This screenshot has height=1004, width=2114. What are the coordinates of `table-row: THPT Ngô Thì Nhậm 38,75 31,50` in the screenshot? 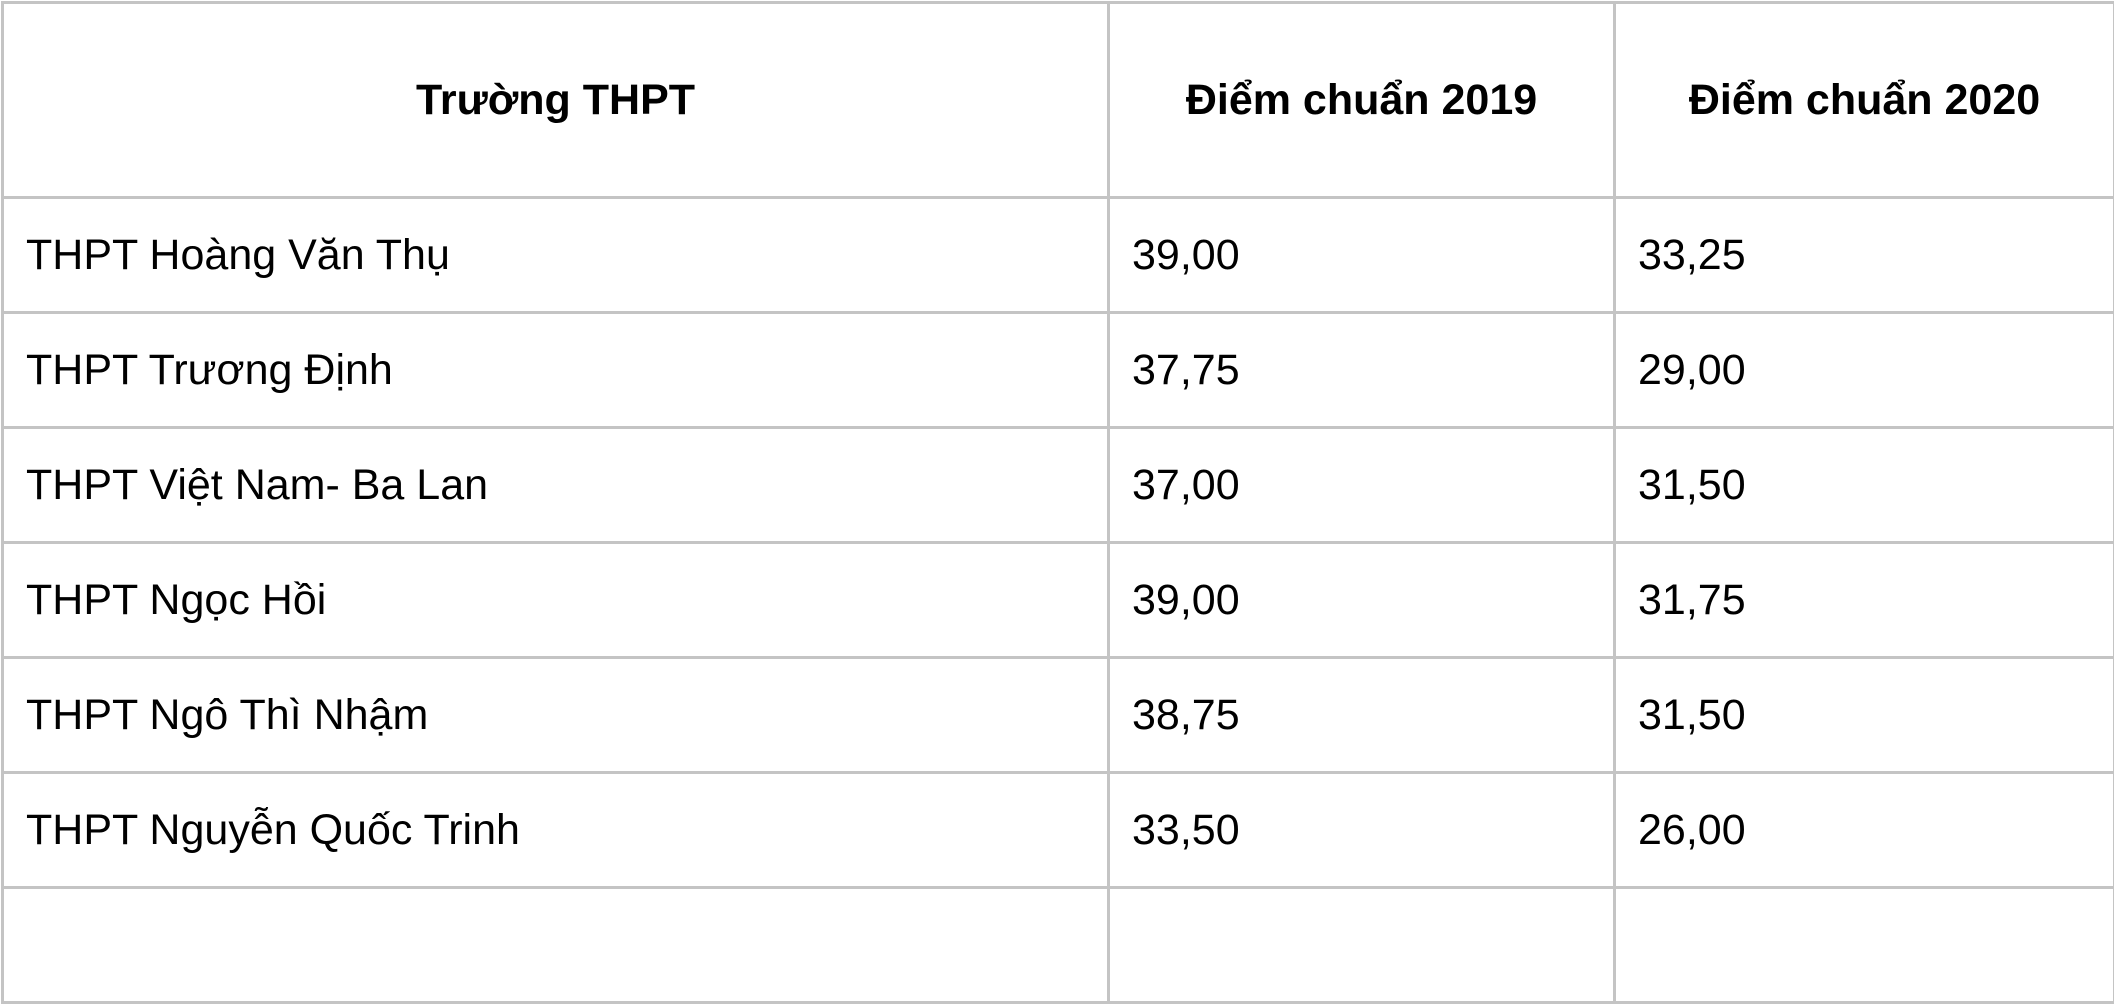 It's located at (1058, 715).